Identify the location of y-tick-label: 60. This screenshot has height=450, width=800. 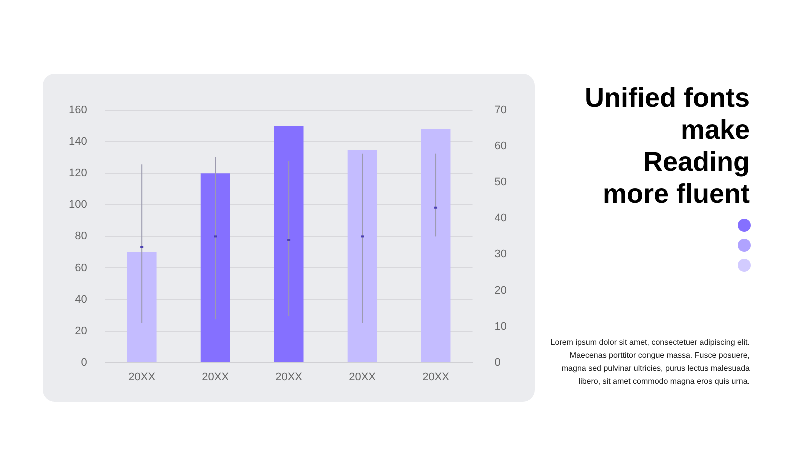
(81, 268).